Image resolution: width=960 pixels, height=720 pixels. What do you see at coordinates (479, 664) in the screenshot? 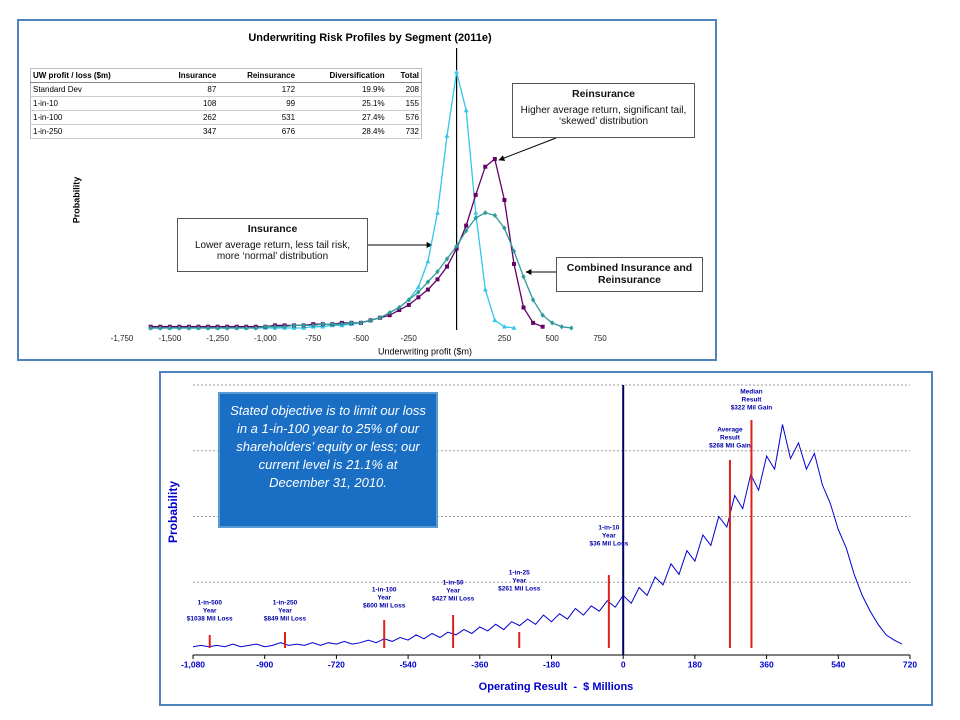
I see `x-tick-label: -360` at bounding box center [479, 664].